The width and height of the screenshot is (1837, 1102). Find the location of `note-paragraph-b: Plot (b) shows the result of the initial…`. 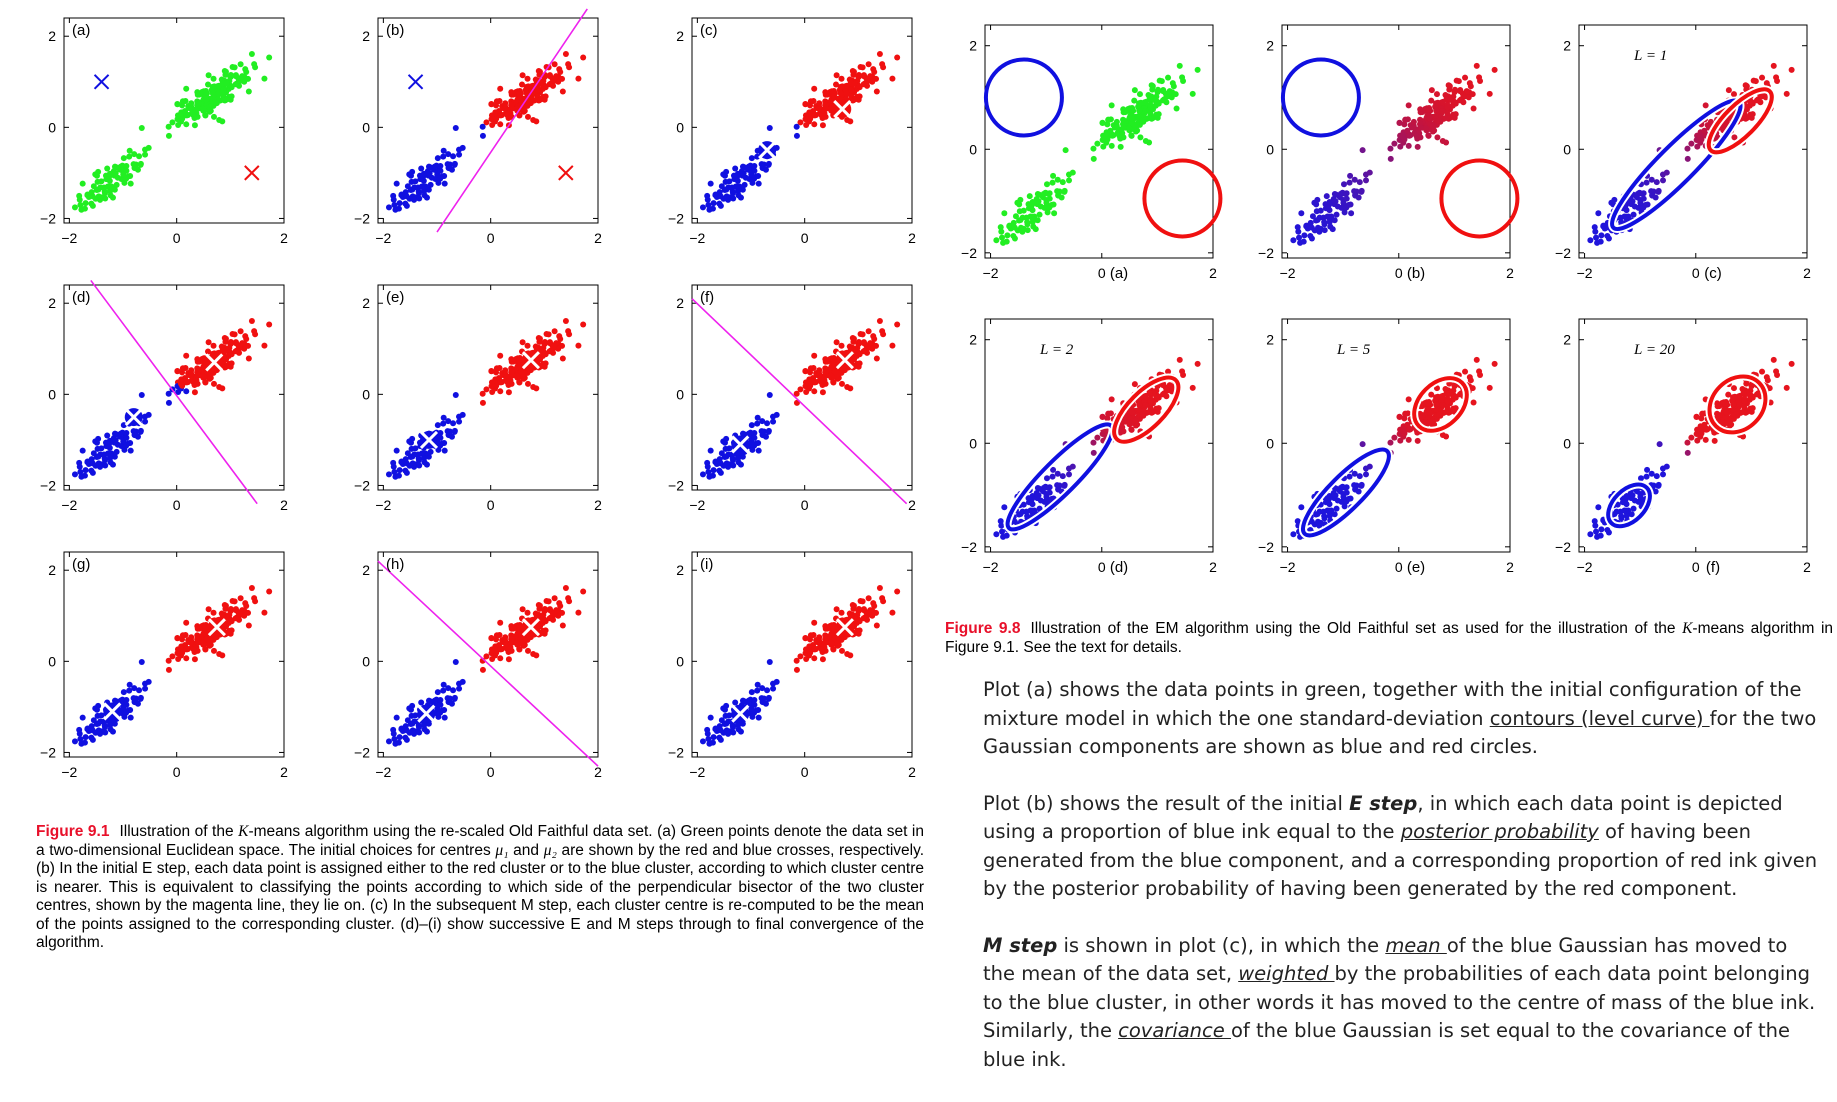

note-paragraph-b: Plot (b) shows the result of the initial… is located at coordinates (1400, 846).